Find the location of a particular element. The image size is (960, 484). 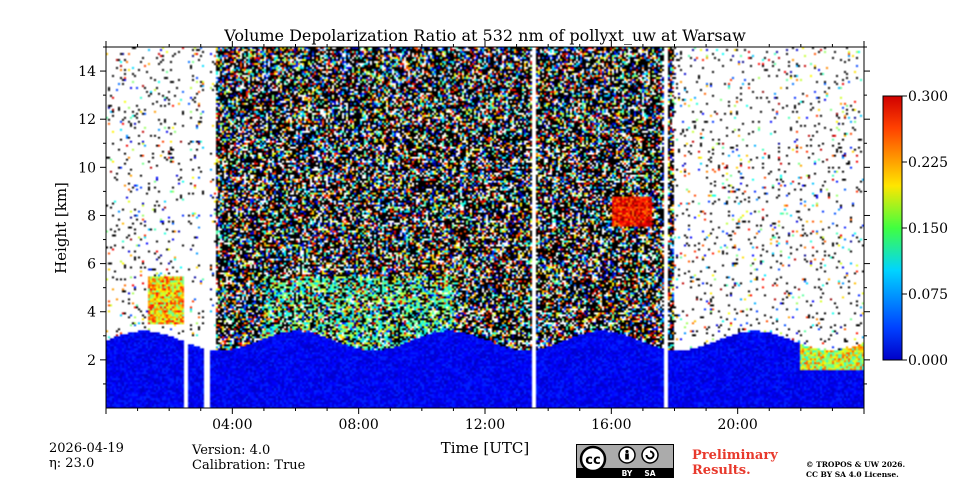

y-tick-label: 4 is located at coordinates (91, 313).